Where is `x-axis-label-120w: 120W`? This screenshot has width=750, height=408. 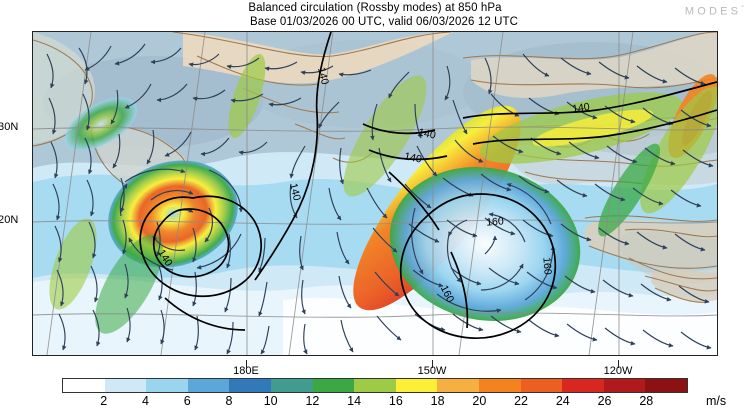
x-axis-label-120w: 120W is located at coordinates (618, 371).